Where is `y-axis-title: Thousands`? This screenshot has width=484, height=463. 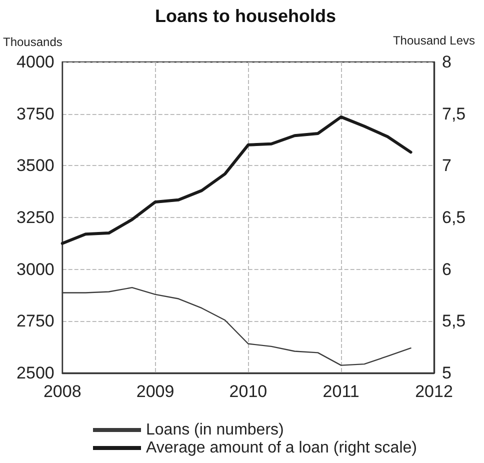 y-axis-title: Thousands is located at coordinates (32, 42).